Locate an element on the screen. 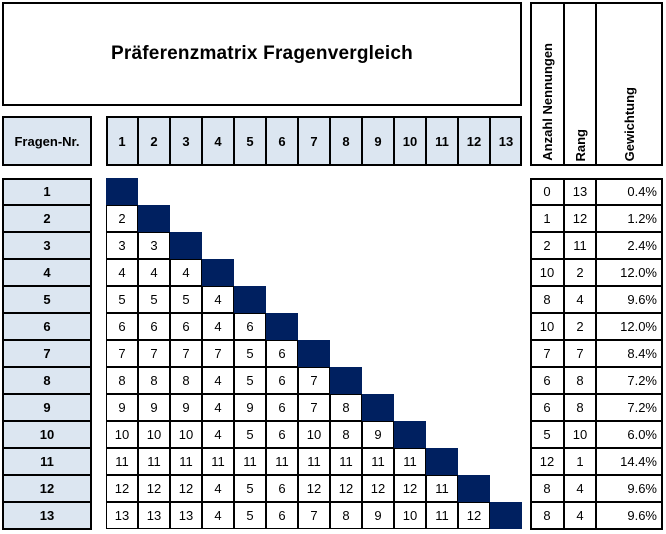 The image size is (666, 534). column-header: 5 is located at coordinates (250, 141).